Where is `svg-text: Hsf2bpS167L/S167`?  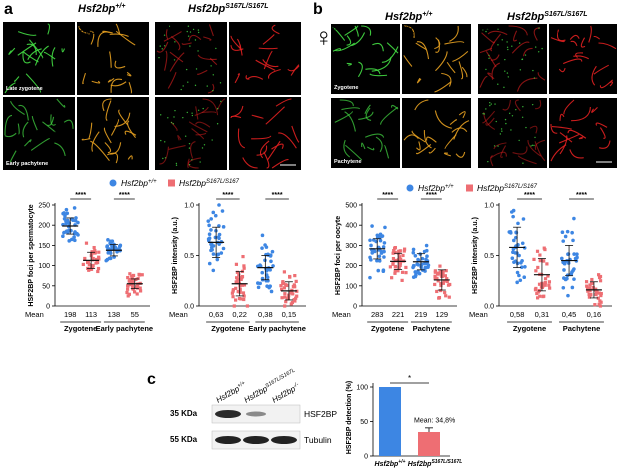
svg-text: Hsf2bpS167L/S167 is located at coordinates (209, 183).